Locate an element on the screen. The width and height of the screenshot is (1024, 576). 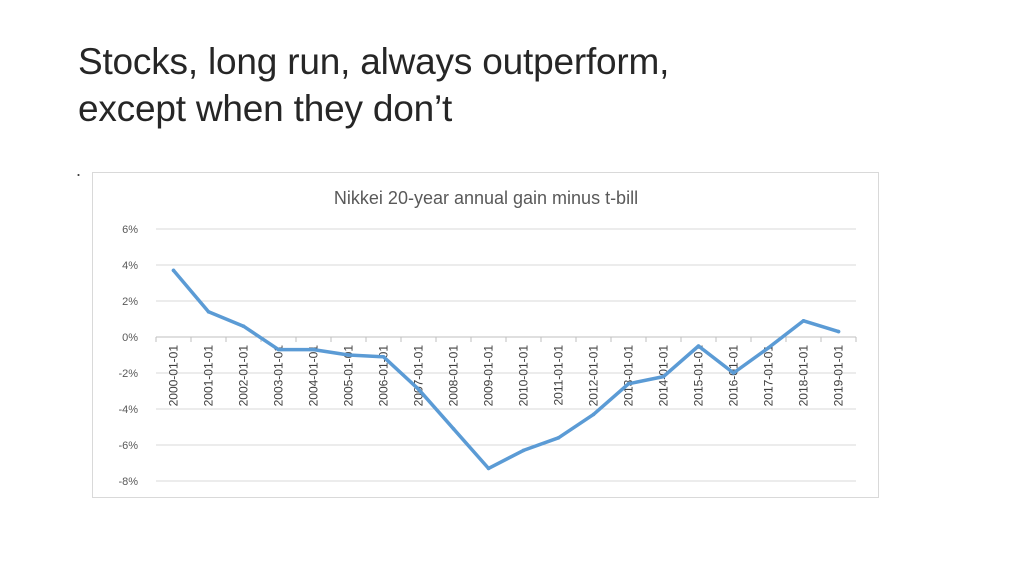
y-tick-label: 6% is located at coordinates (130, 230).